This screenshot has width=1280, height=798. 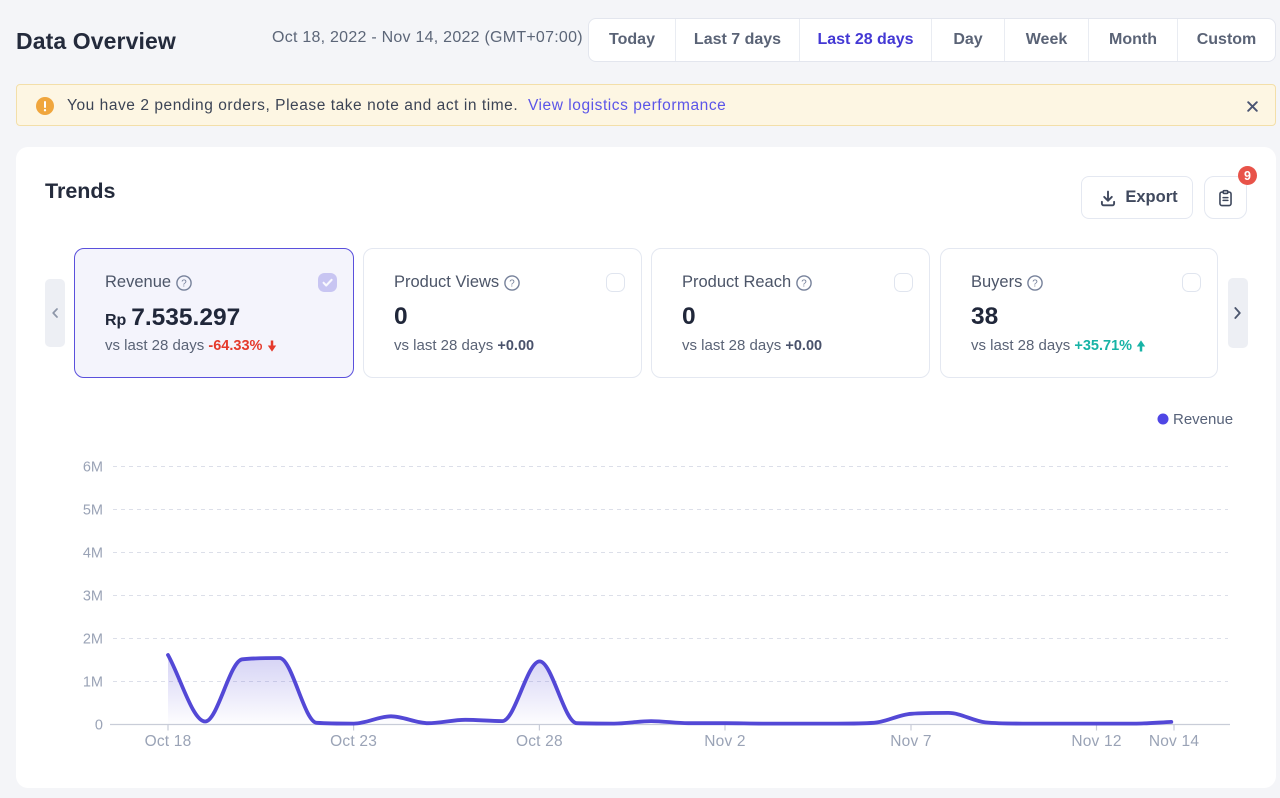 I want to click on svg-text: 6M, so click(x=93, y=468).